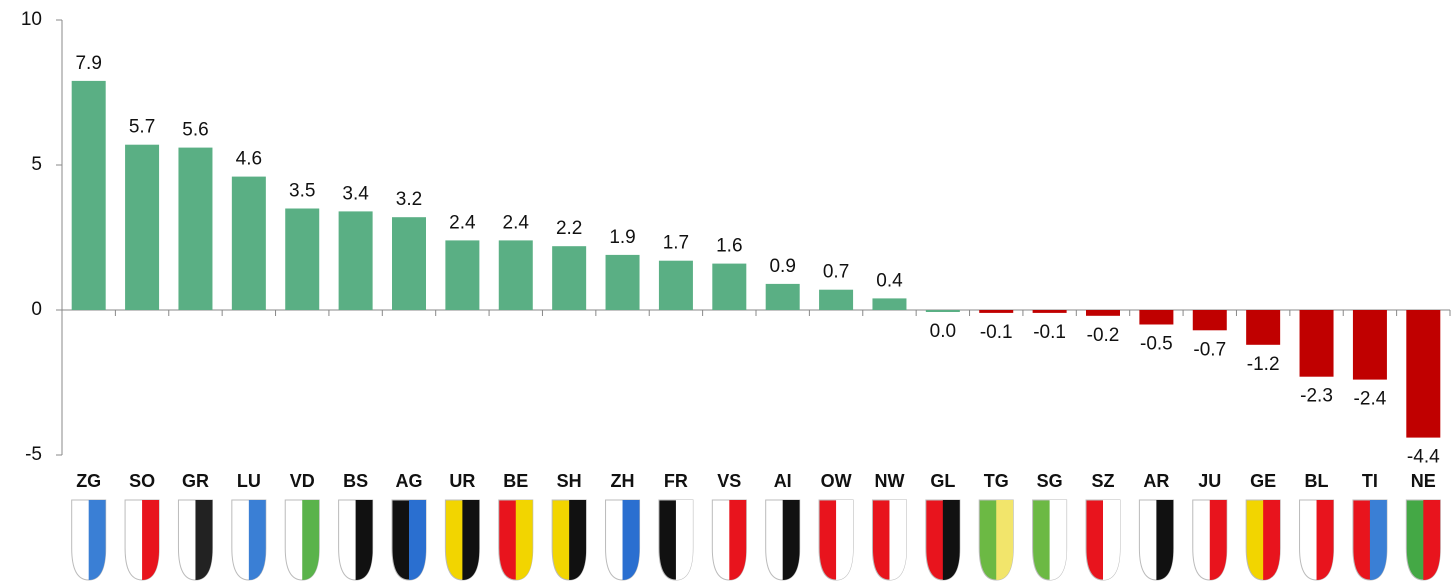 This screenshot has width=1453, height=584. What do you see at coordinates (142, 481) in the screenshot?
I see `x-tick-label: SO` at bounding box center [142, 481].